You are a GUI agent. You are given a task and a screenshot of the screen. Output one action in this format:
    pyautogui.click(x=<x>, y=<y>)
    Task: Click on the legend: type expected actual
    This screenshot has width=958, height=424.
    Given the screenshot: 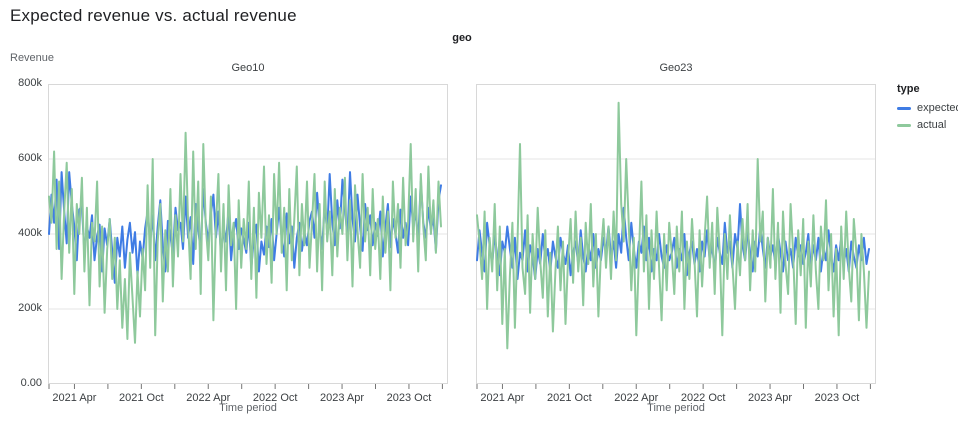 What is the action you would take?
    pyautogui.click(x=927, y=109)
    